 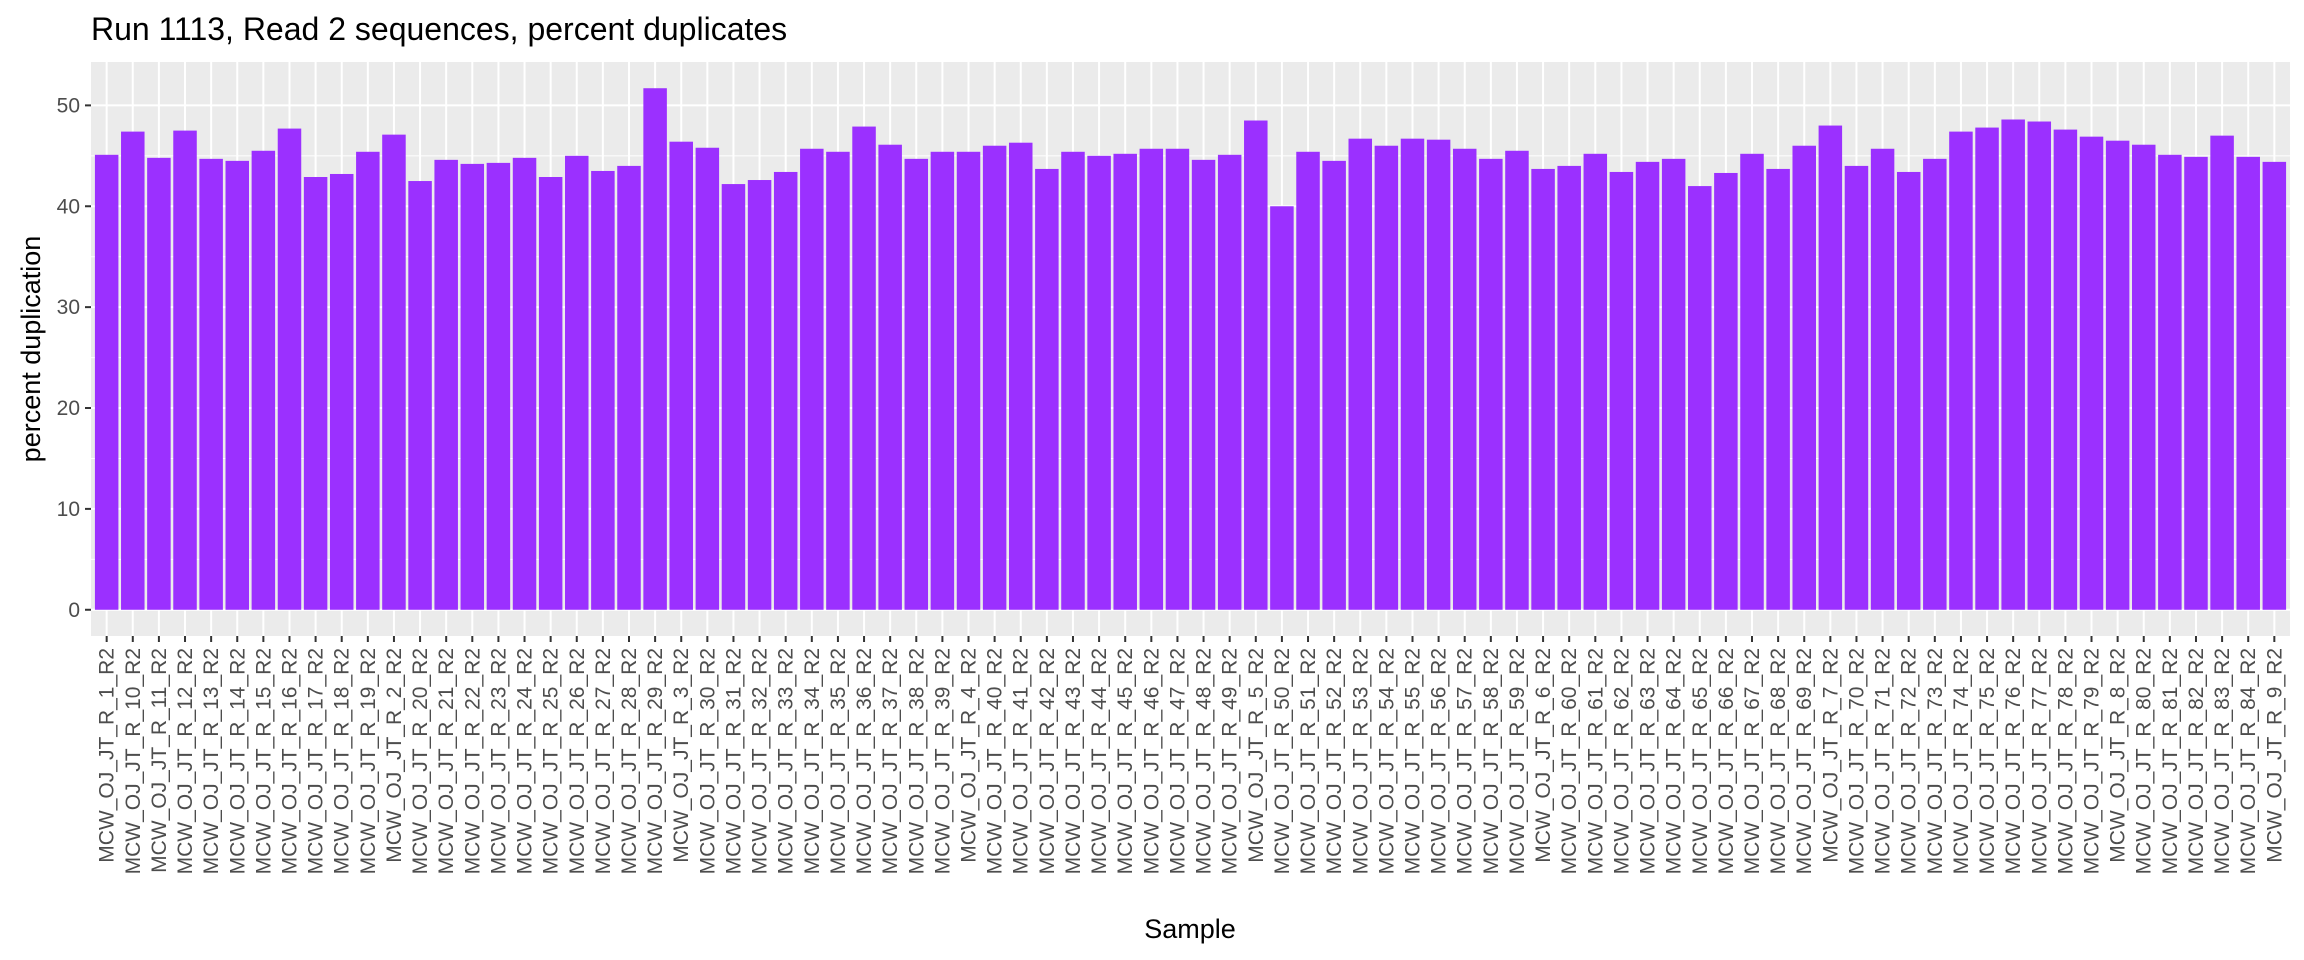 I want to click on x-tick-label: MCW_OJ_JT_R_69_R2, so click(x=1804, y=761).